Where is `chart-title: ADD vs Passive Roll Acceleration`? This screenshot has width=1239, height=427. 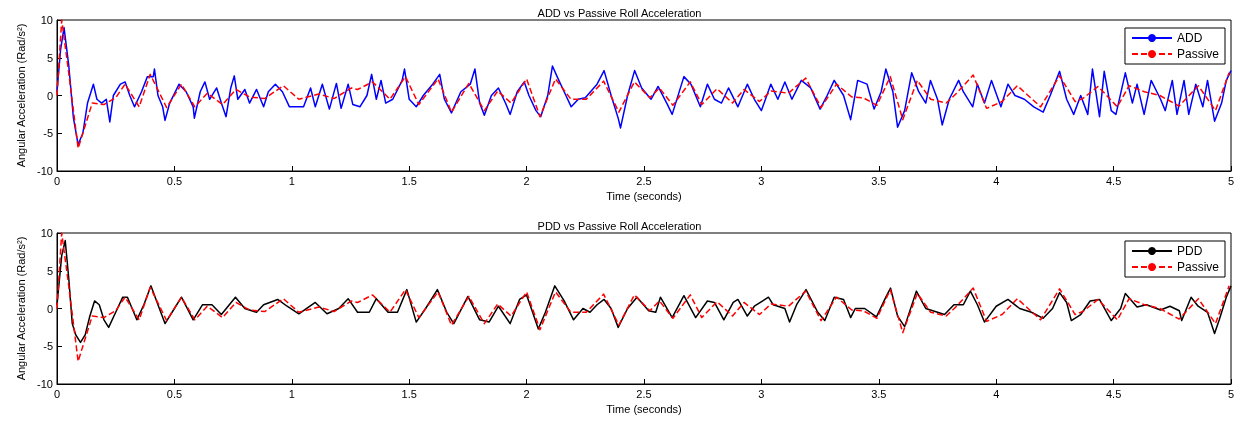 chart-title: ADD vs Passive Roll Acceleration is located at coordinates (619, 12).